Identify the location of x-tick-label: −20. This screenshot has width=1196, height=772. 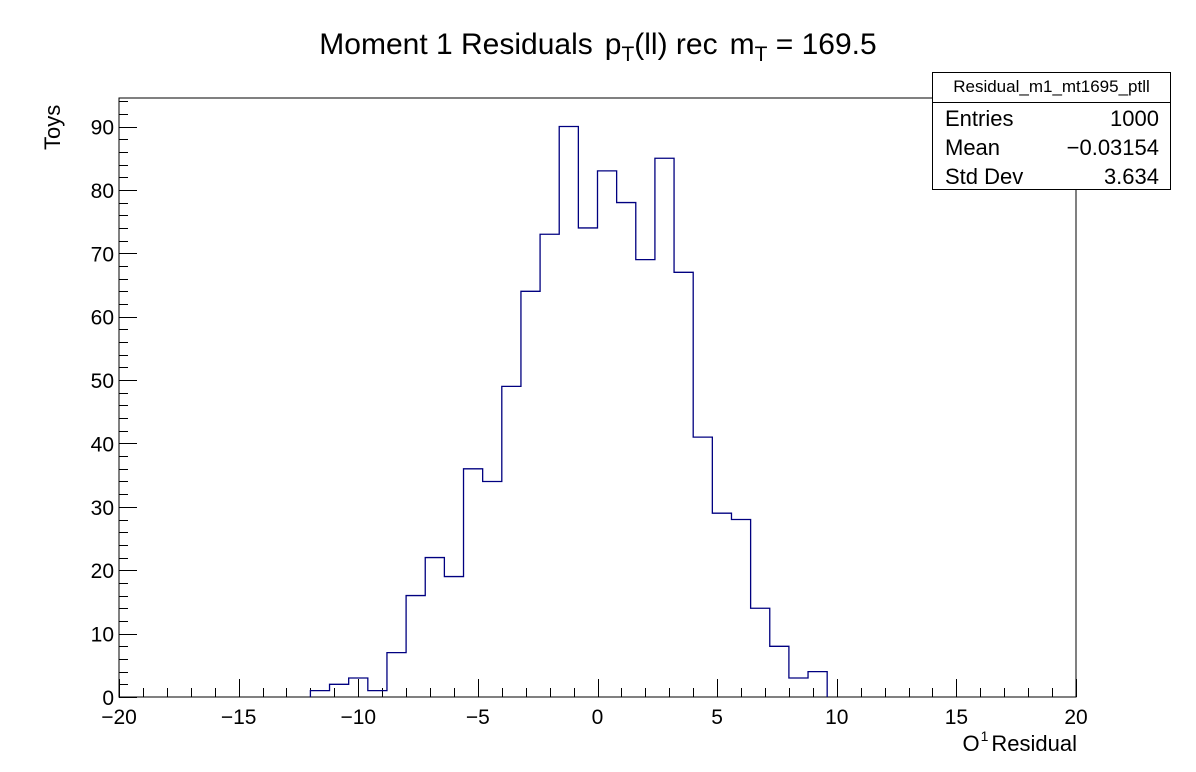
(119, 717).